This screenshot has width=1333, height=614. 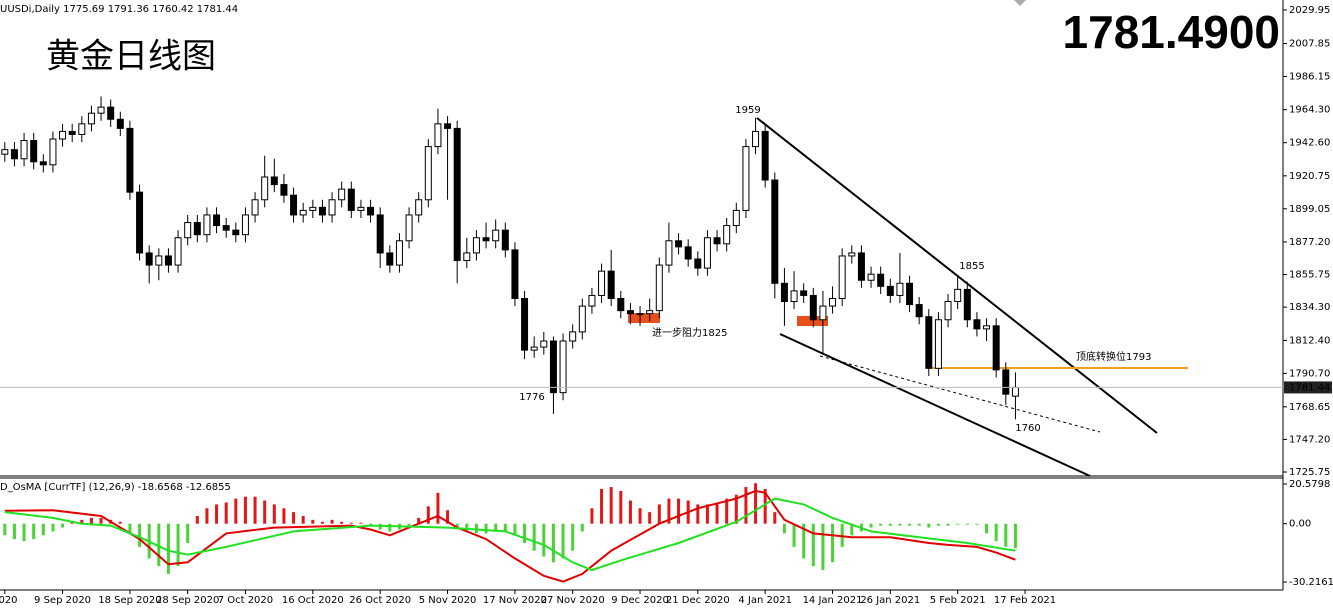 What do you see at coordinates (573, 600) in the screenshot?
I see `x-tick-label: 27 Nov 2020` at bounding box center [573, 600].